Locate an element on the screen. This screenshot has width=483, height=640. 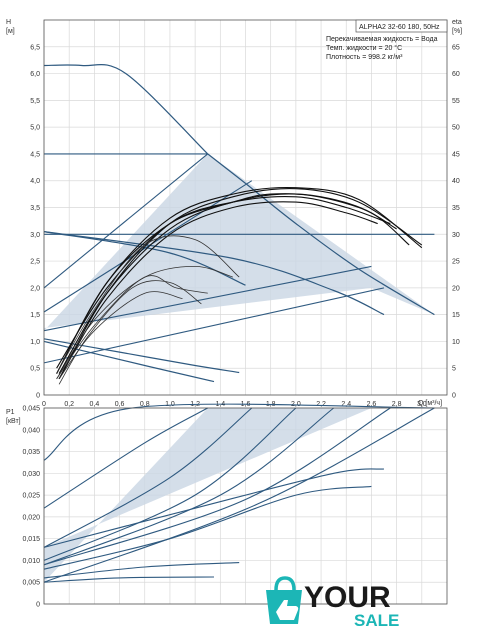
logo-word-your: YOUR is located at coordinates (347, 597).